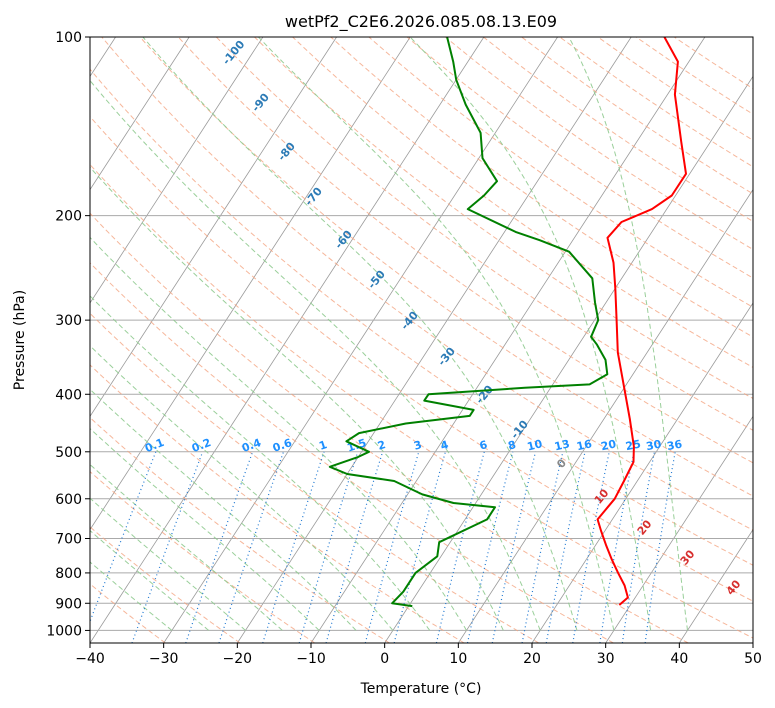 The image size is (775, 708). What do you see at coordinates (90, 659) in the screenshot?
I see `x-tick-label: −40` at bounding box center [90, 659].